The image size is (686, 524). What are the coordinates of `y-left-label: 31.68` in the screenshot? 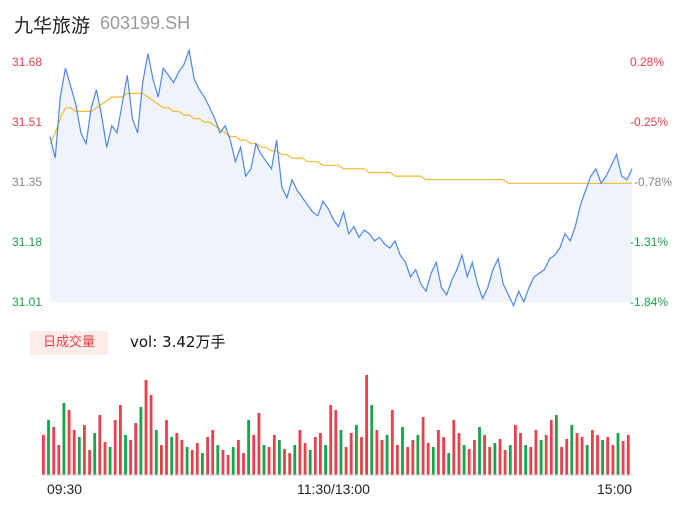 It's located at (27, 62).